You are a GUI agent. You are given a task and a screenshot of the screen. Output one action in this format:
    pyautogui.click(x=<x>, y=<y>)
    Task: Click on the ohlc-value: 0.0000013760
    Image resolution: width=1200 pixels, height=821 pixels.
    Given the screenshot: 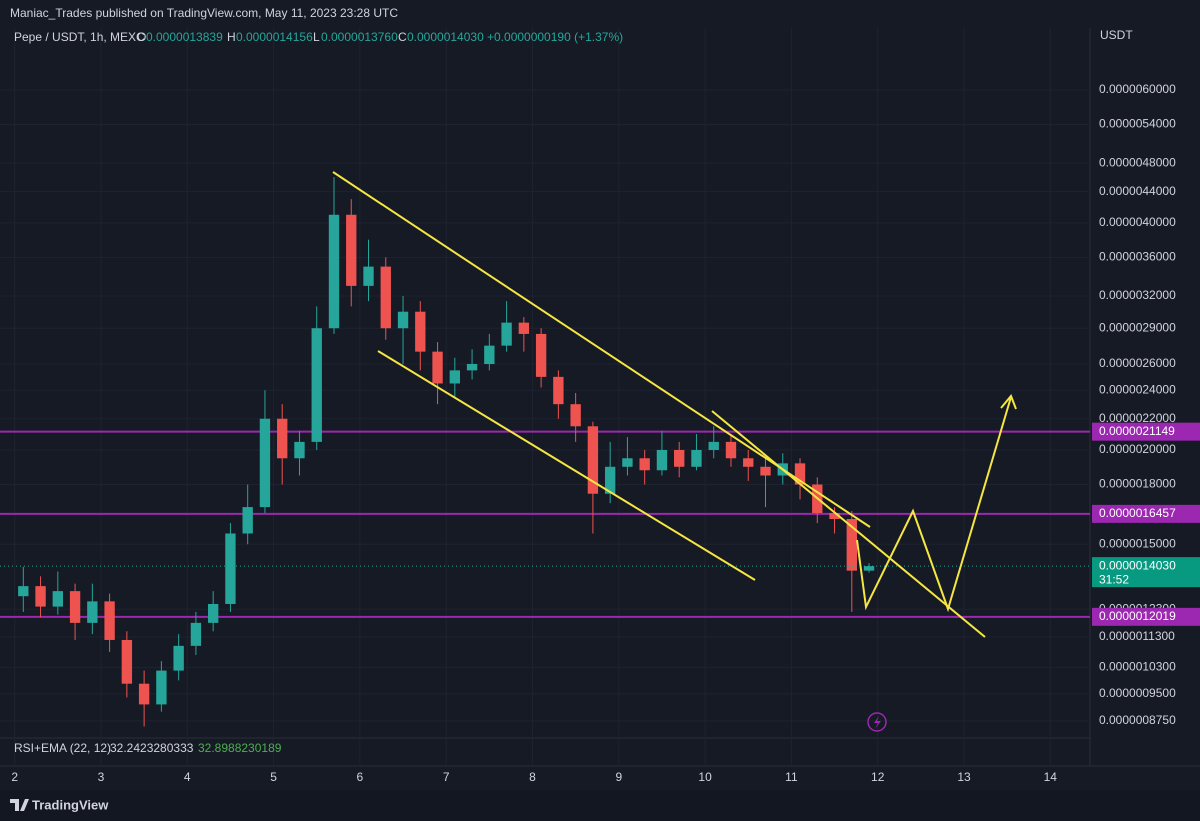 What is the action you would take?
    pyautogui.click(x=359, y=37)
    